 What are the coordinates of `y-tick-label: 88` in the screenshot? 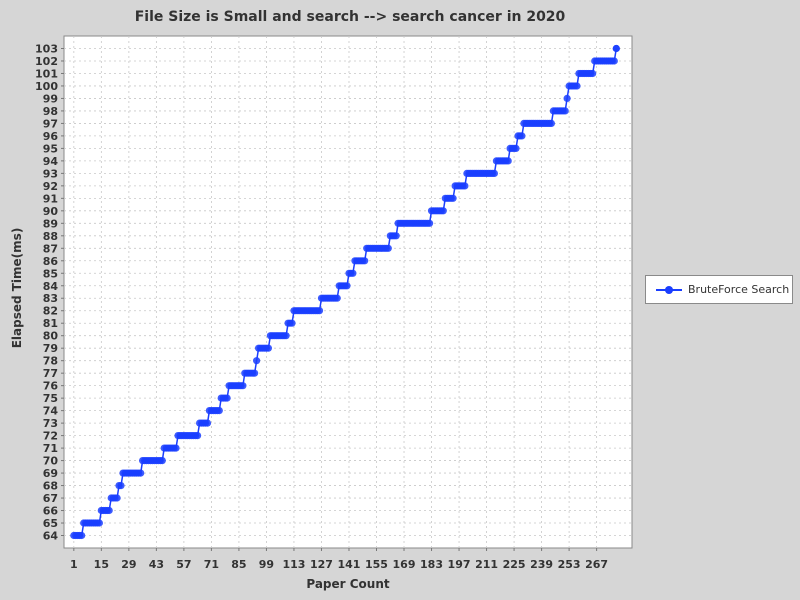 It's located at (50, 236).